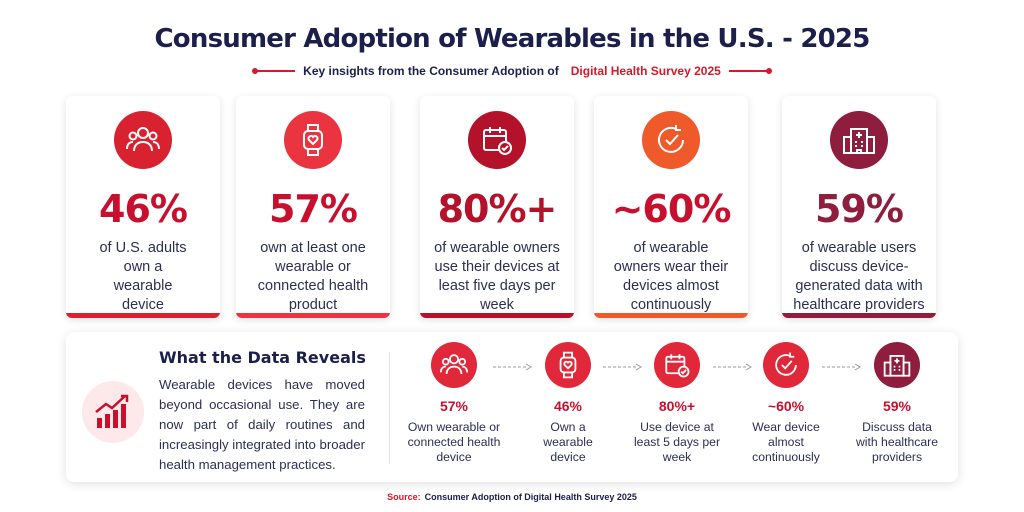  What do you see at coordinates (113, 412) in the screenshot?
I see `trending-chart-icon` at bounding box center [113, 412].